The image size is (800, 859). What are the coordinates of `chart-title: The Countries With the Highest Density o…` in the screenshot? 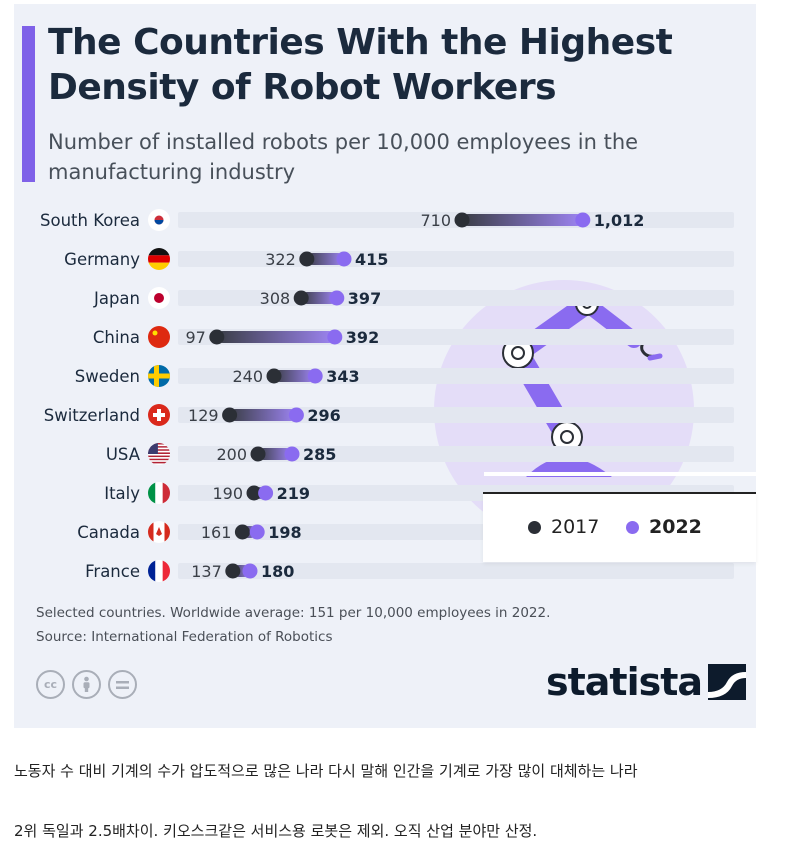 It's located at (360, 65).